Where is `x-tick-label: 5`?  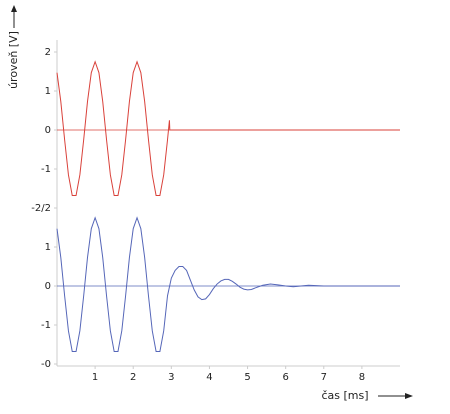
x-tick-label: 5 is located at coordinates (247, 377).